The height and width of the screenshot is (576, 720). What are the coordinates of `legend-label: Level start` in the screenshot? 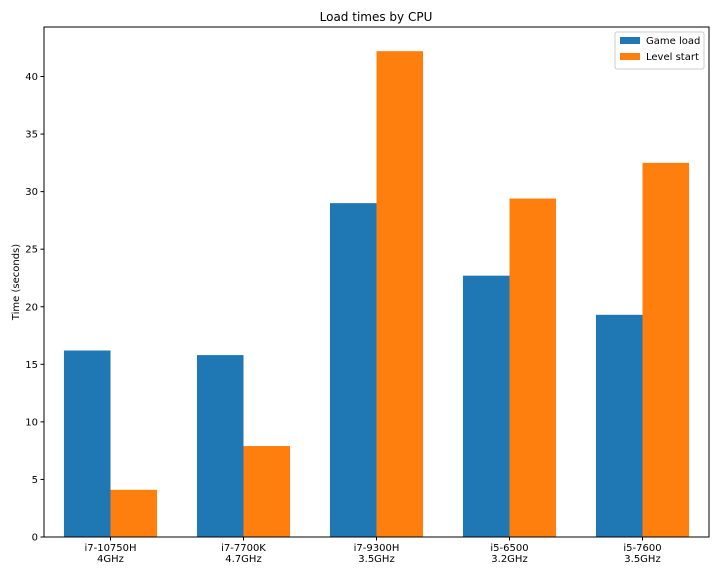 It's located at (672, 57).